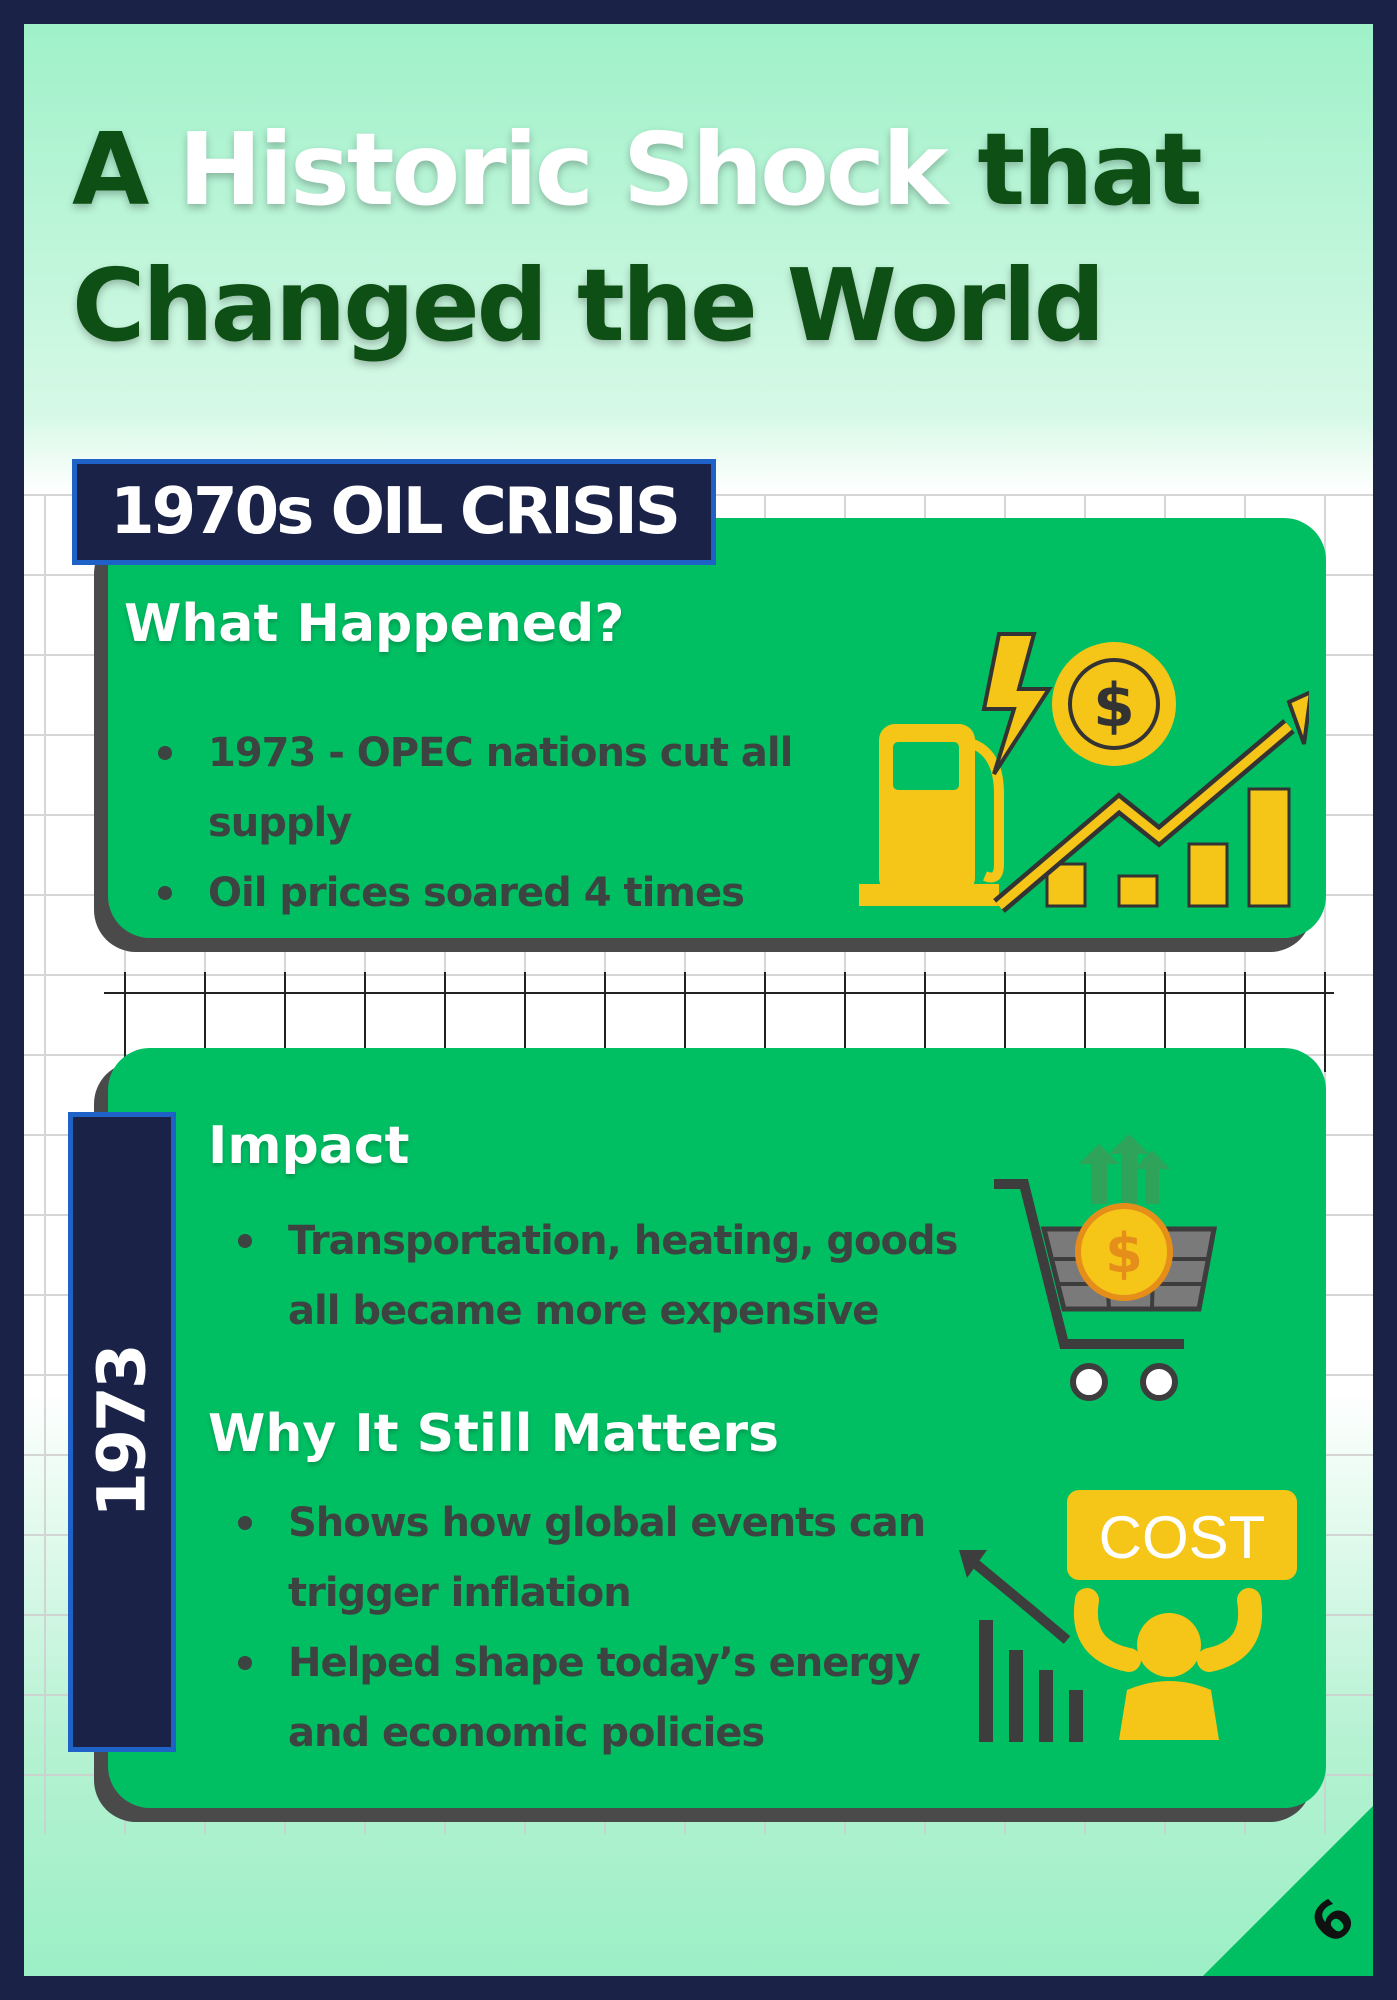  I want to click on section-banner: 1970s OIL CRISIS, so click(394, 512).